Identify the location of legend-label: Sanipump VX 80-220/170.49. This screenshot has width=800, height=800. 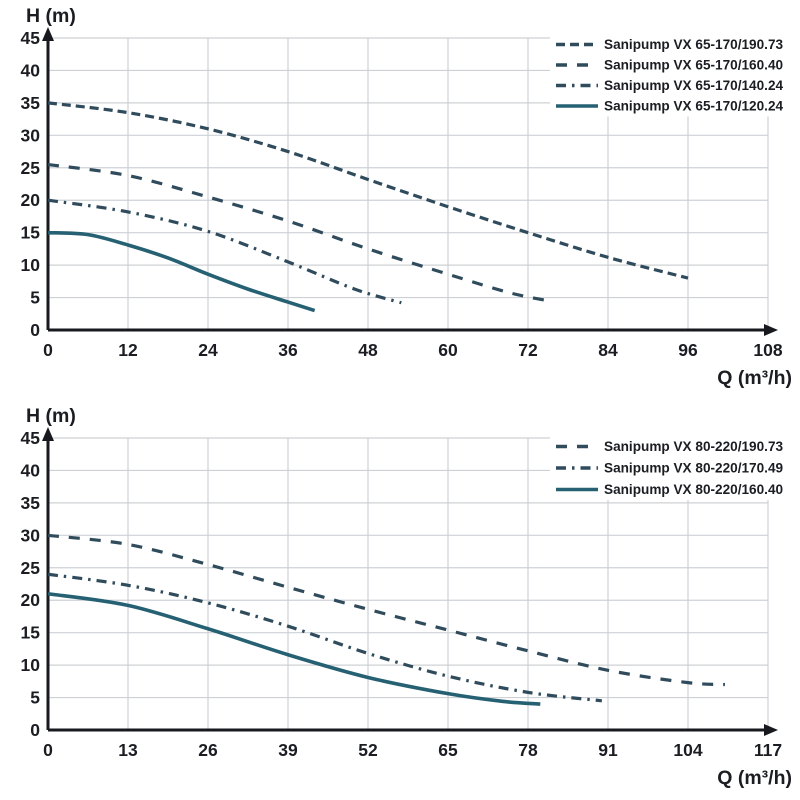
(694, 468).